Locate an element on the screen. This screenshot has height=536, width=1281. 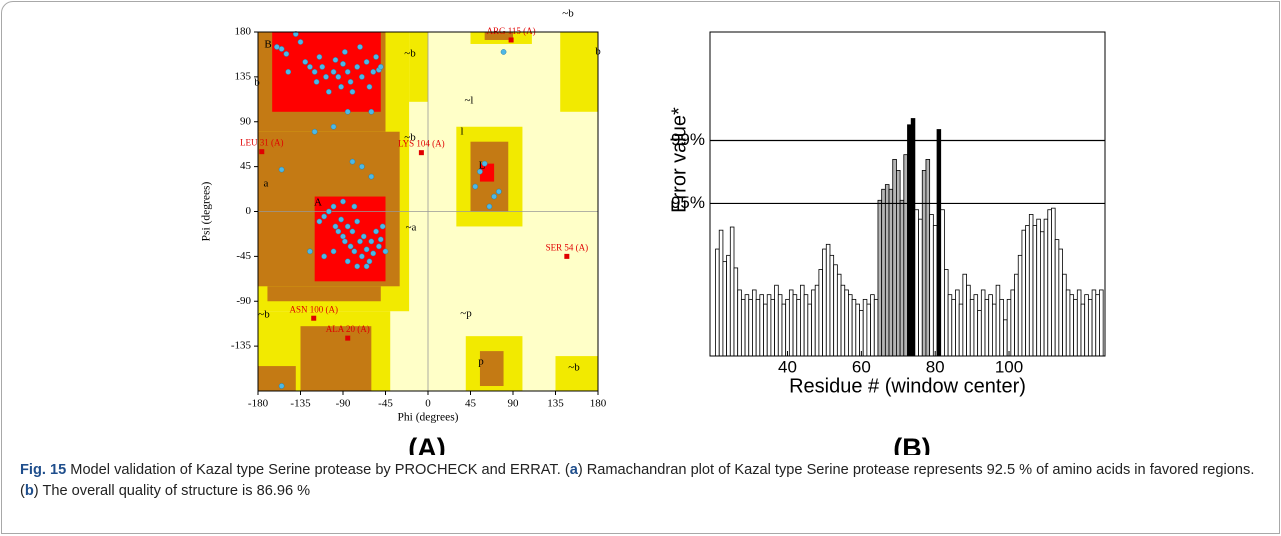
y-tick-label: 95% is located at coordinates (688, 202).